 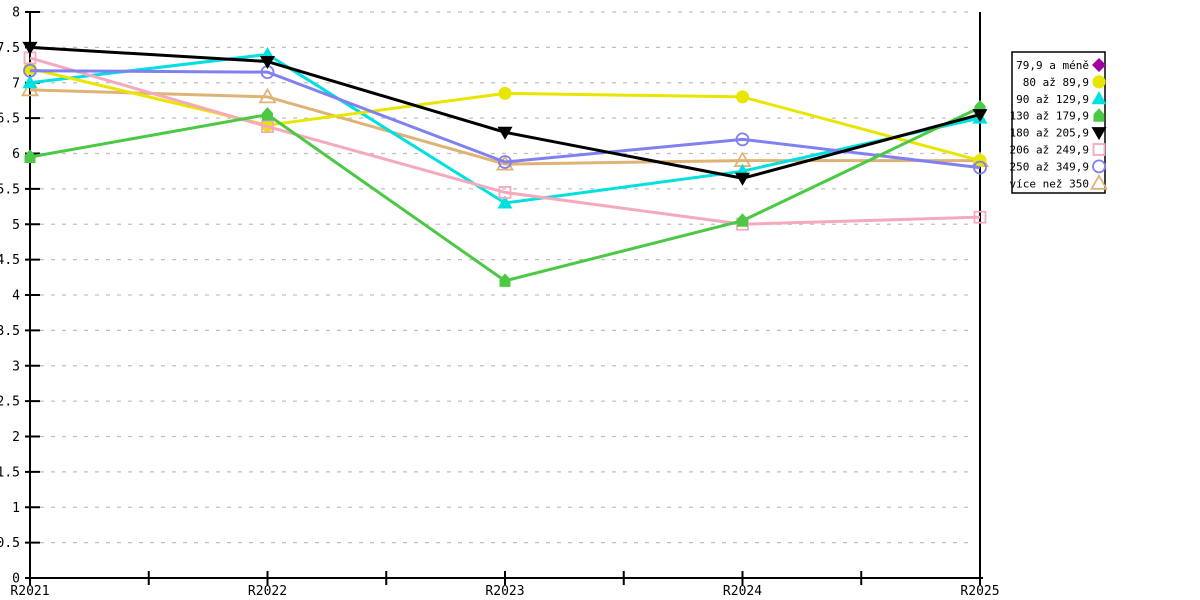 What do you see at coordinates (16, 508) in the screenshot?
I see `y-tick-label: 1` at bounding box center [16, 508].